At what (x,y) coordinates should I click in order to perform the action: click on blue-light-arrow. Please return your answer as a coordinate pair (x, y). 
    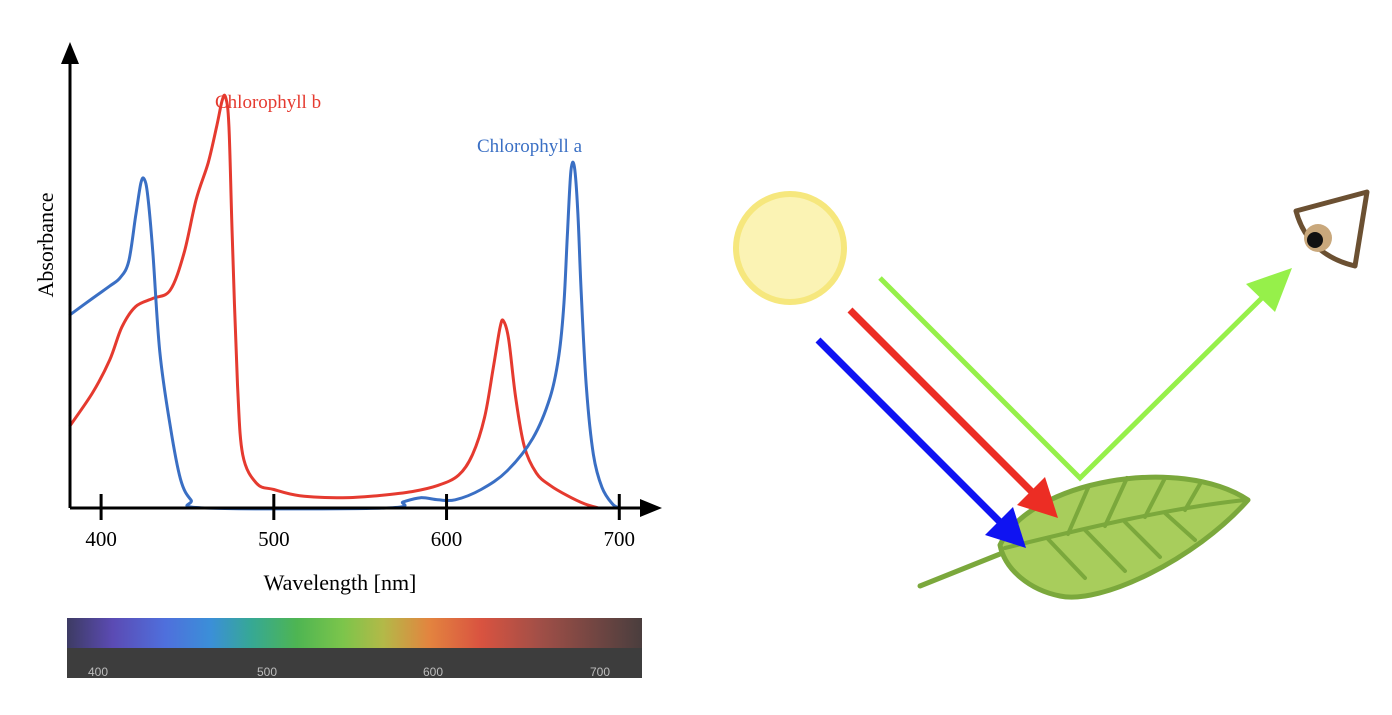
    Looking at the image, I should click on (920, 442).